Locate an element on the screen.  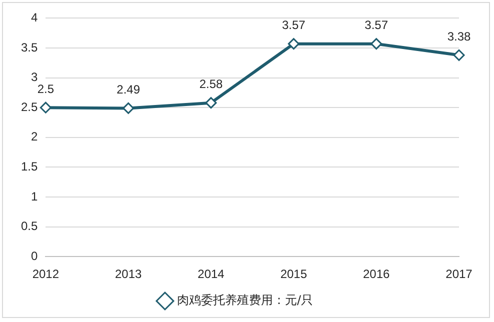
legend-label: 肉鸡委托养殖费用：元/只 is located at coordinates (245, 300).